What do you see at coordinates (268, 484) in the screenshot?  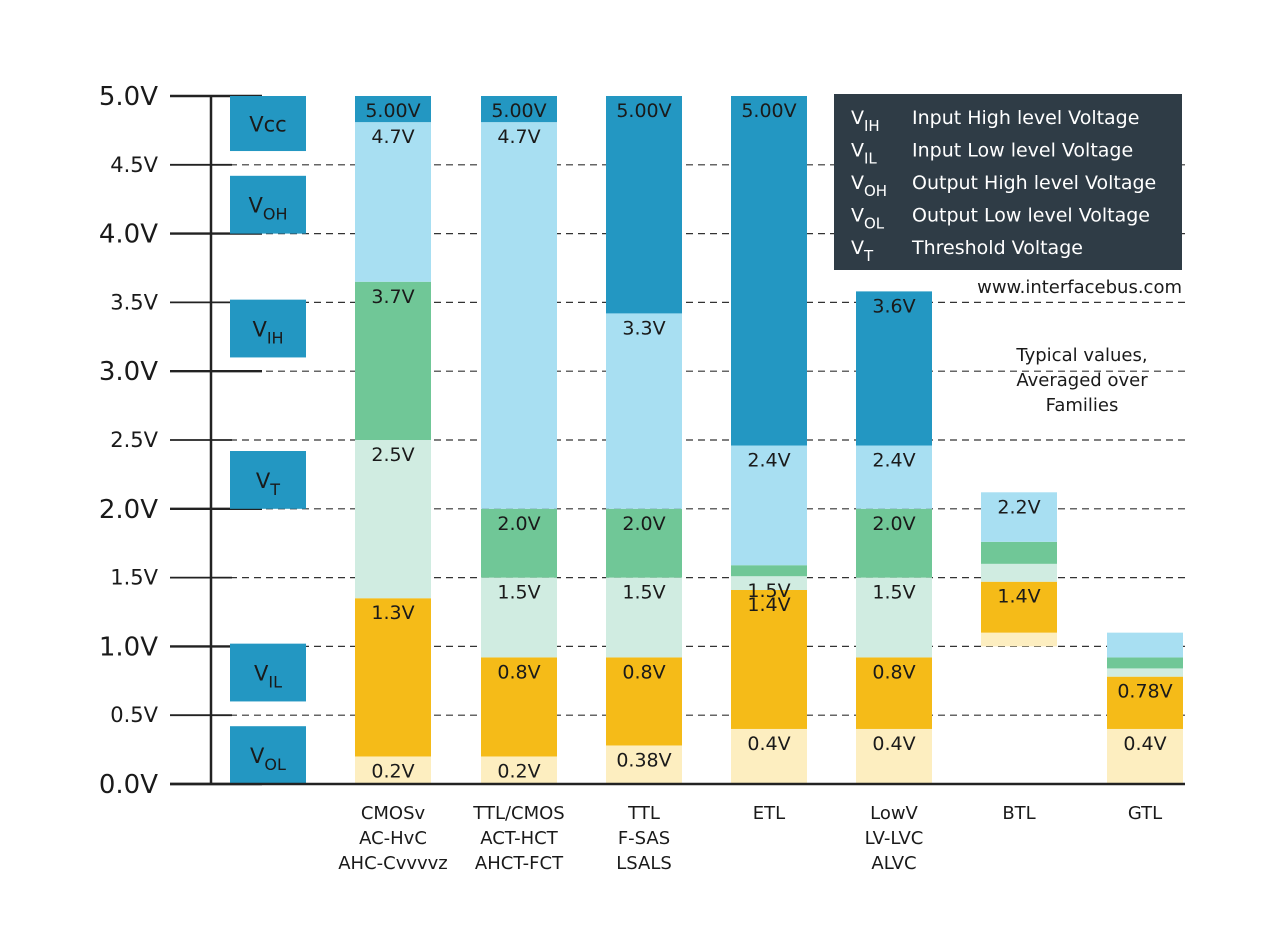 I see `zone-box-label: VT` at bounding box center [268, 484].